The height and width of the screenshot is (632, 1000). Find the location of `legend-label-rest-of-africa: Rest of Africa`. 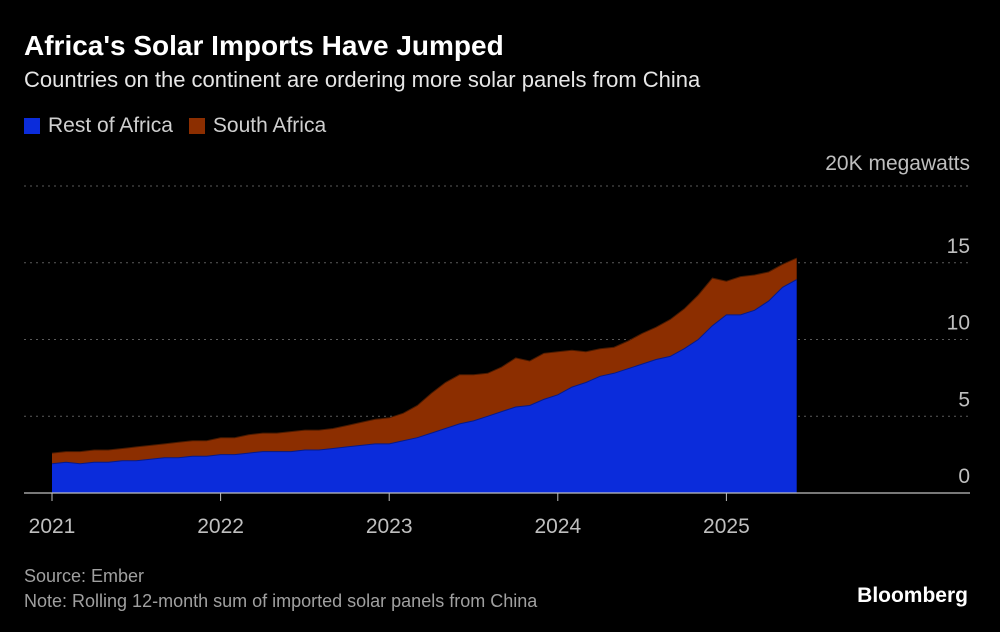

legend-label-rest-of-africa: Rest of Africa is located at coordinates (110, 125).